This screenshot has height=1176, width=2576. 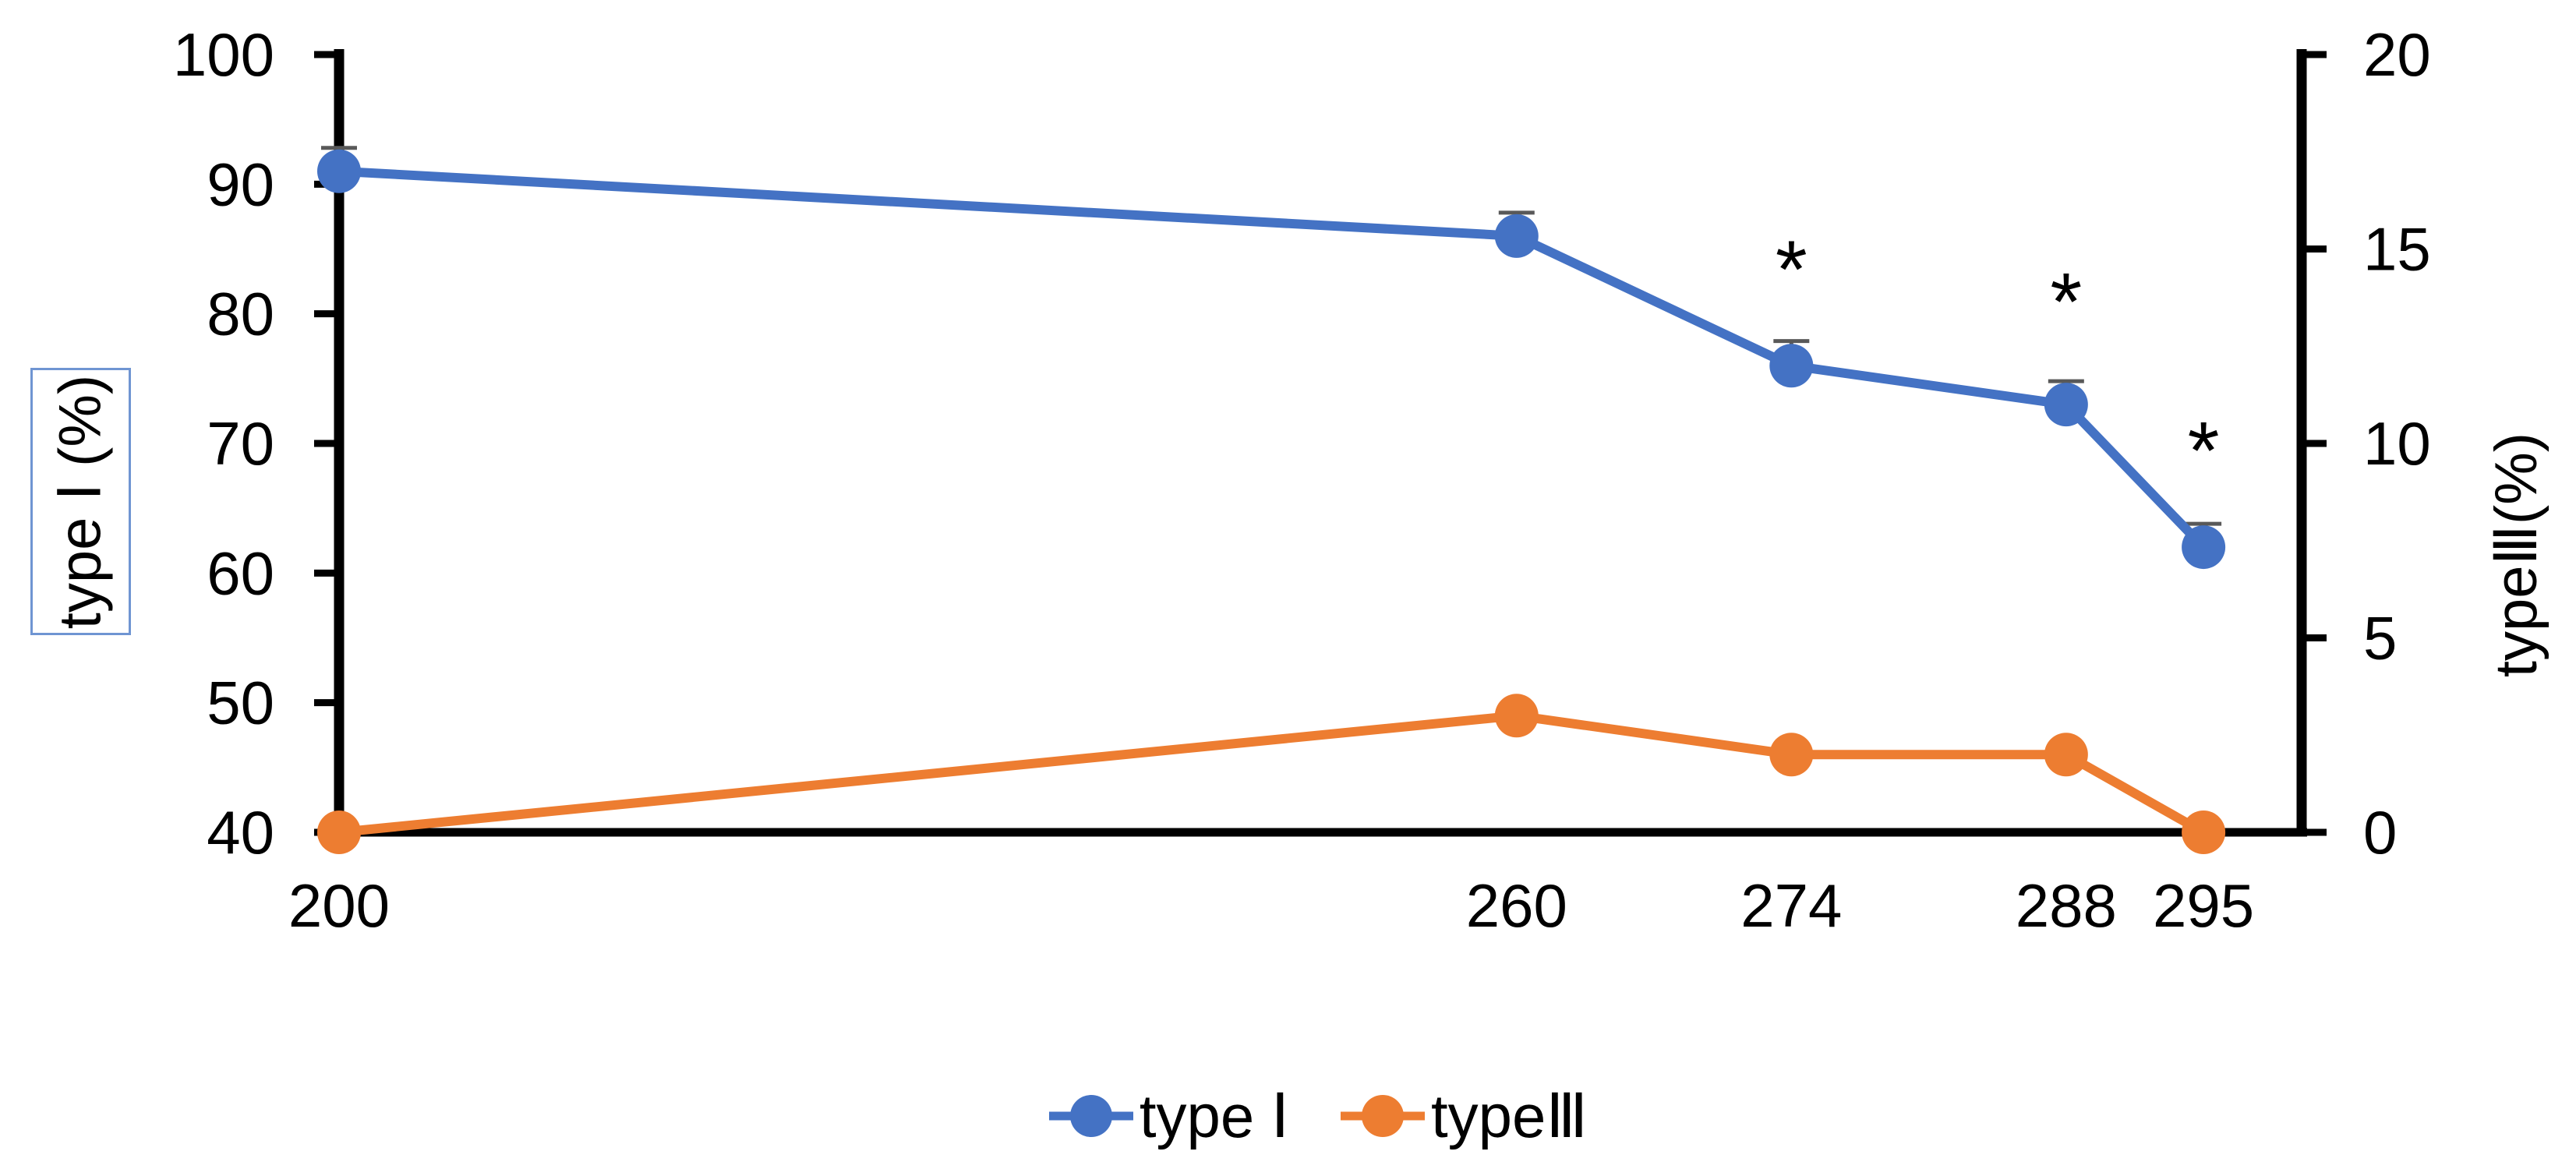 I want to click on legend-label-type-iii: typeⅢ, so click(x=1509, y=1116).